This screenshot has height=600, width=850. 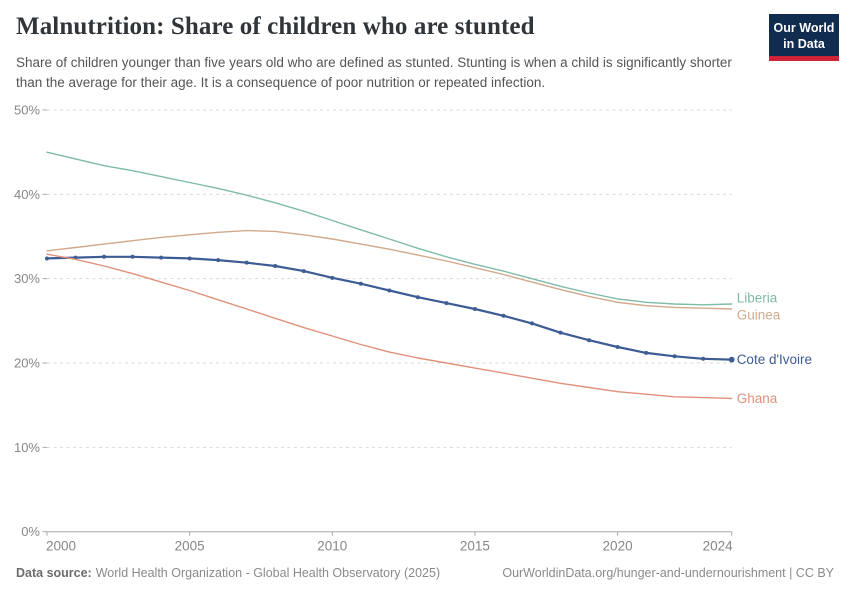 I want to click on y-axis-label: 40%, so click(x=27, y=194).